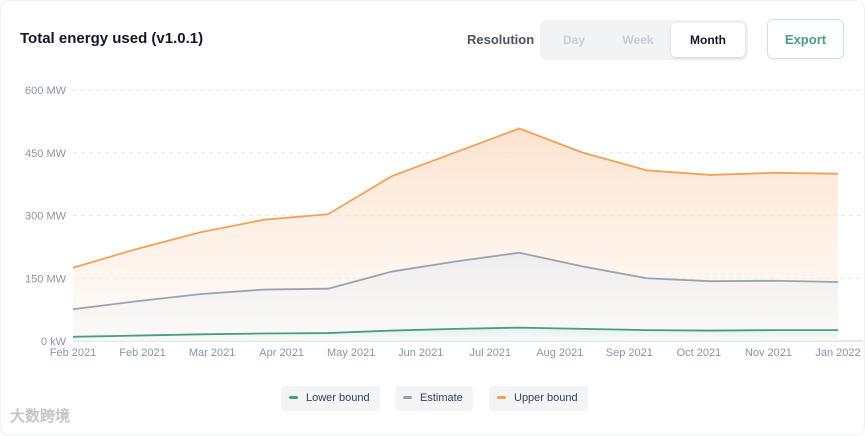  Describe the element at coordinates (638, 40) in the screenshot. I see `resolution-week-option: Week` at that location.